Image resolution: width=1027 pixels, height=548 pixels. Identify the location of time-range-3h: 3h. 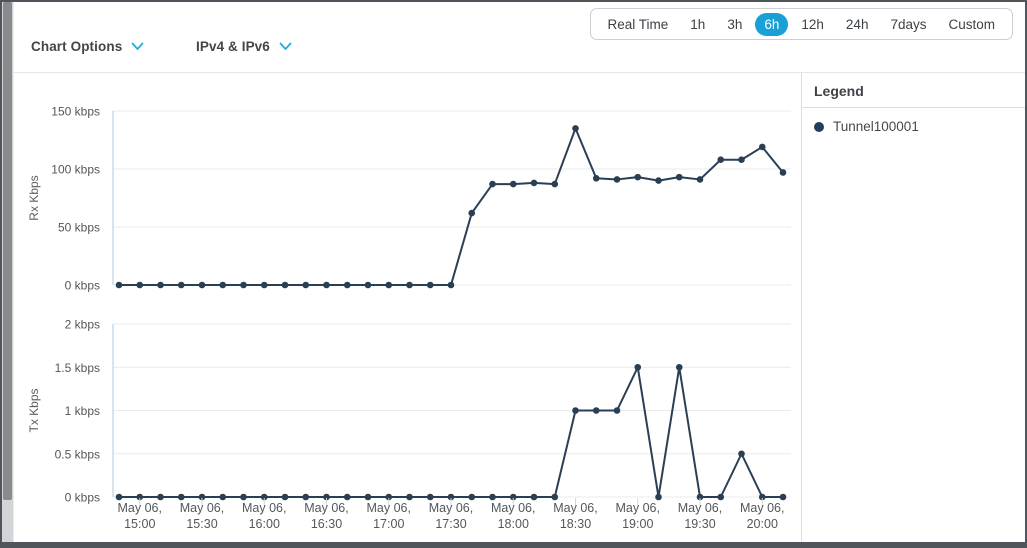
(734, 24).